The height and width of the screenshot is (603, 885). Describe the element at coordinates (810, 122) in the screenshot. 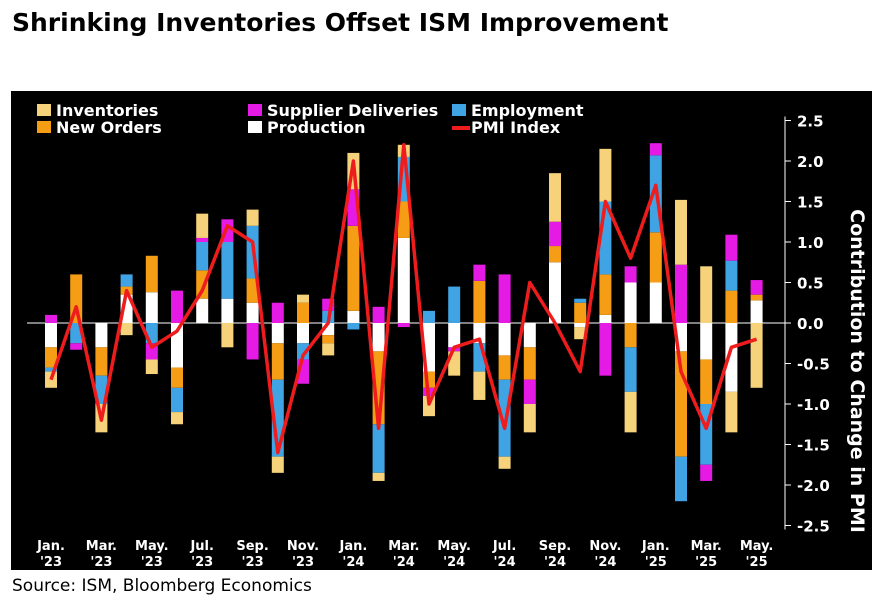

I see `y-tick-label: 2.5` at that location.